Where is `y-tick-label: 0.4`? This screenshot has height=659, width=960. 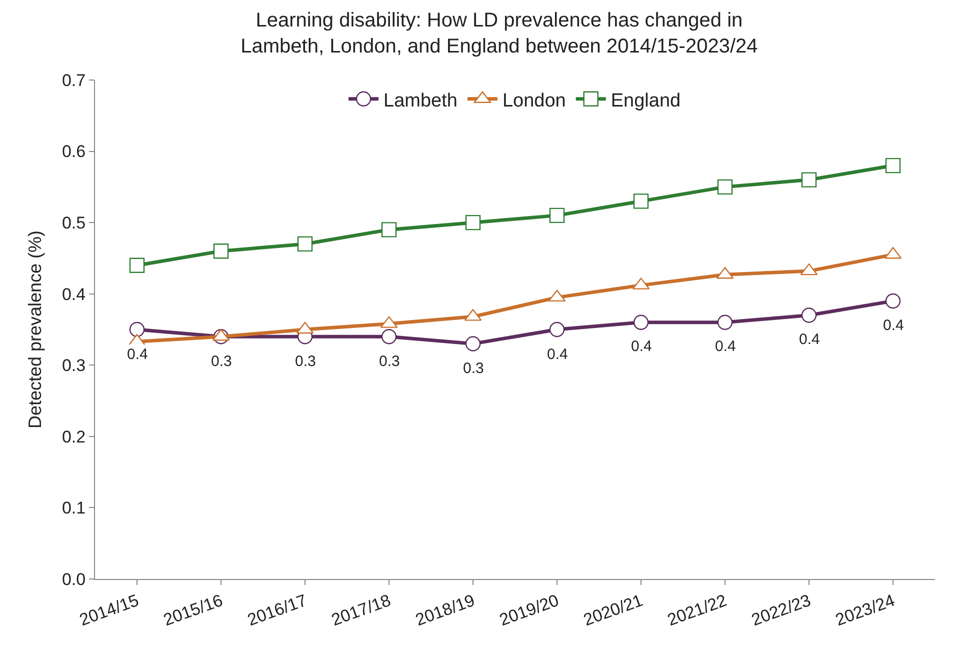
y-tick-label: 0.4 is located at coordinates (74, 294).